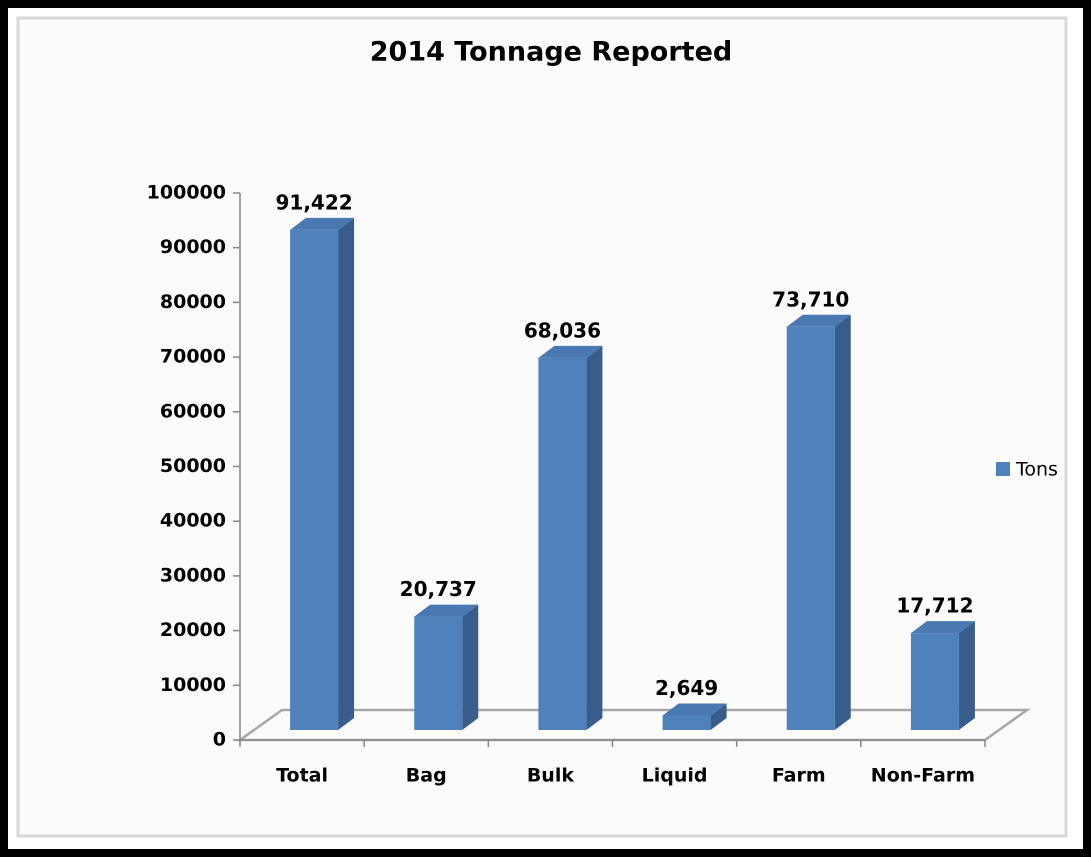  I want to click on x-tick-label: Total, so click(302, 776).